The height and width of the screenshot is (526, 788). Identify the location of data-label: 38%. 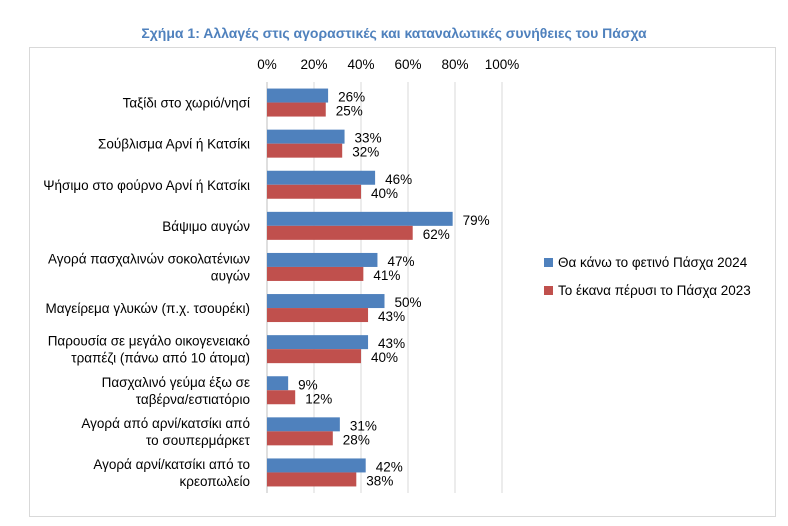
(379, 480).